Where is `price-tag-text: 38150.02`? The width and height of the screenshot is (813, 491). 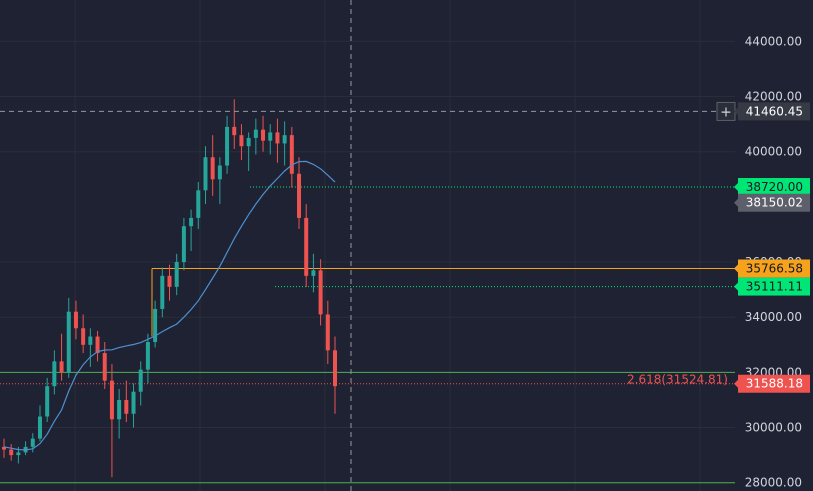 price-tag-text: 38150.02 is located at coordinates (774, 203).